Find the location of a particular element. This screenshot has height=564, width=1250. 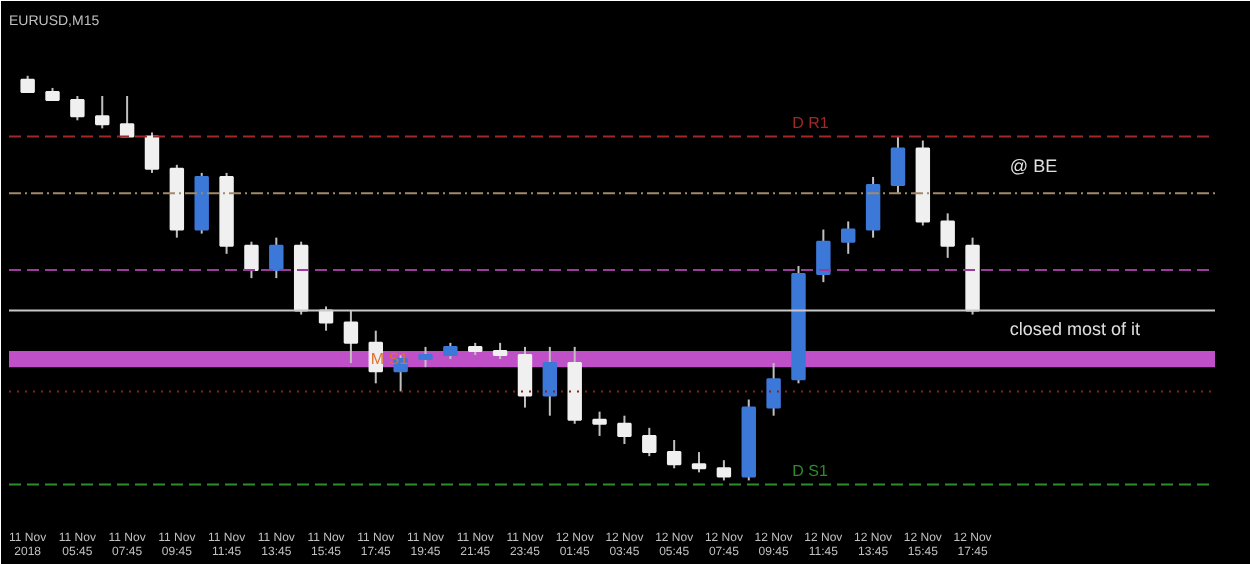

text: @ BE is located at coordinates (1033, 165).